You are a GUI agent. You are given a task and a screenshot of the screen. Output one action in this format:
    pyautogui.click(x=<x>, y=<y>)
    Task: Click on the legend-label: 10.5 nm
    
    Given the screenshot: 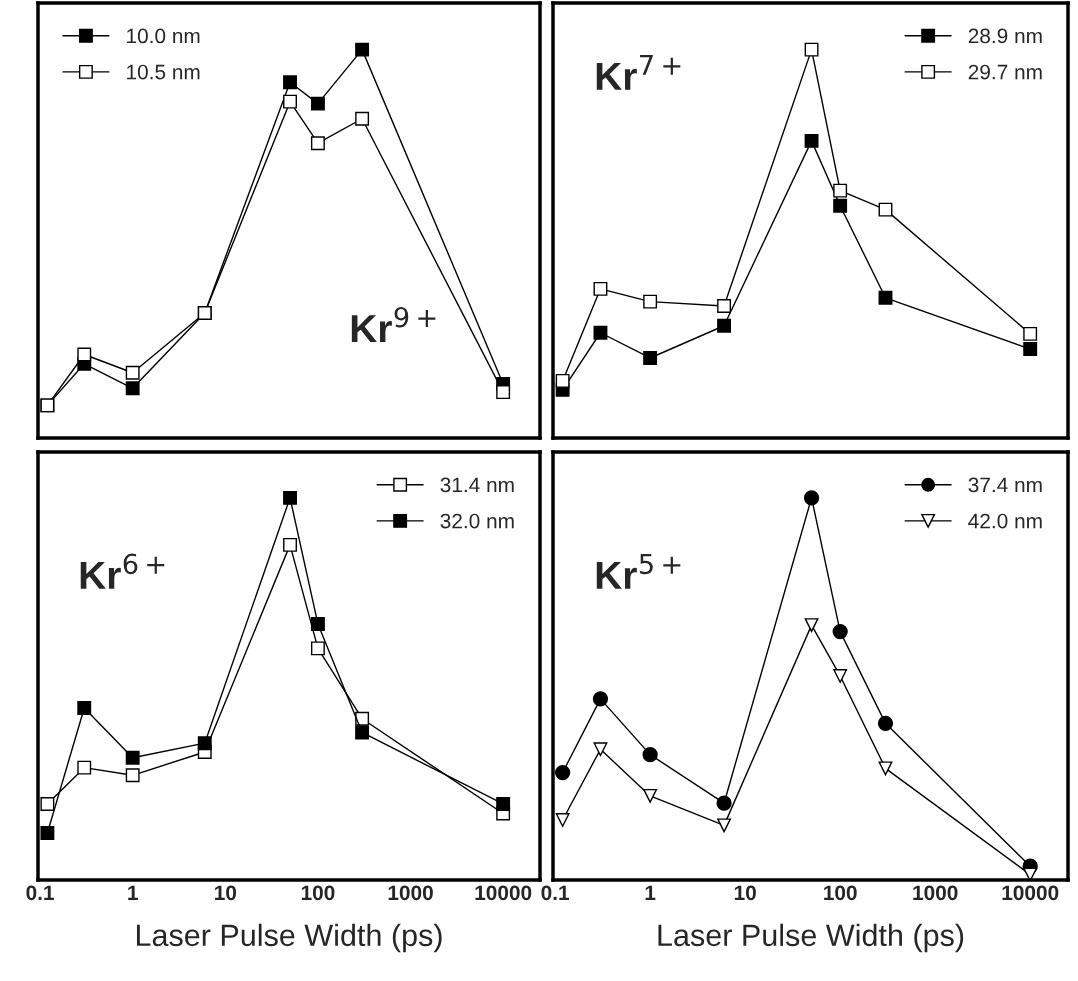 What is the action you would take?
    pyautogui.click(x=163, y=72)
    